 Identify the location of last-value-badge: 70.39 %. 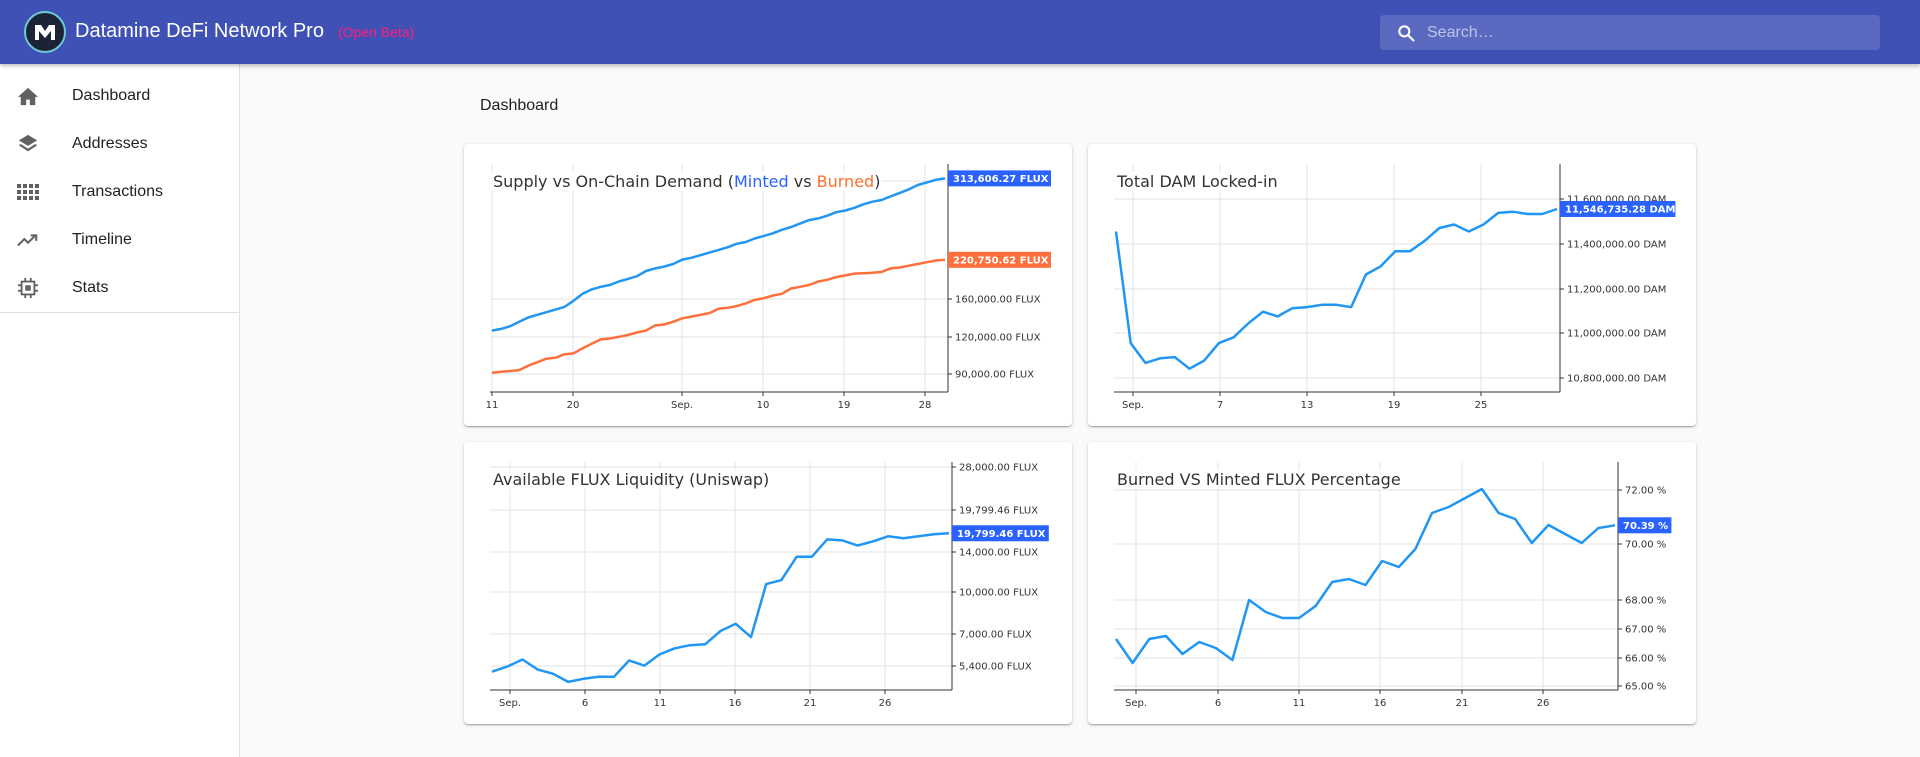
(1645, 525).